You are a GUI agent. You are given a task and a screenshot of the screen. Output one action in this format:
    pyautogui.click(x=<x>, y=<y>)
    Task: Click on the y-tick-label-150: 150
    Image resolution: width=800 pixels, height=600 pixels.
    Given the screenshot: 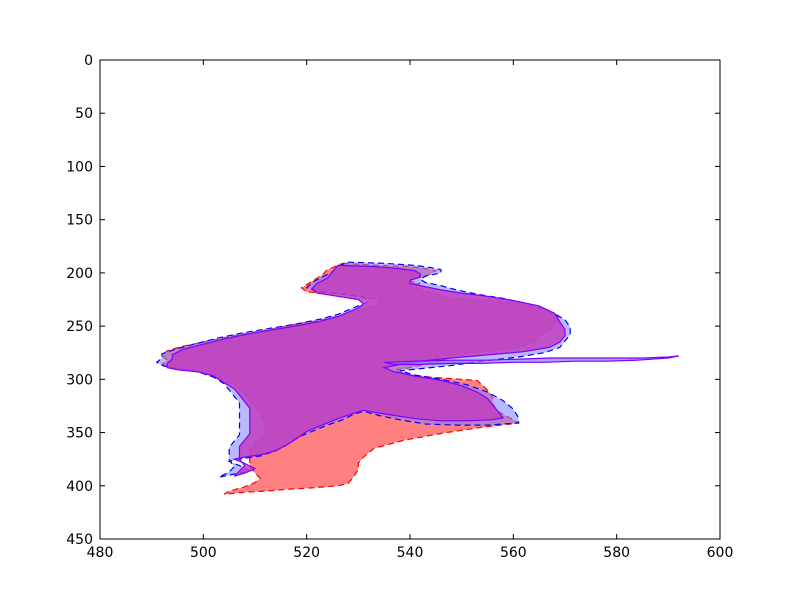 What is the action you would take?
    pyautogui.click(x=79, y=221)
    